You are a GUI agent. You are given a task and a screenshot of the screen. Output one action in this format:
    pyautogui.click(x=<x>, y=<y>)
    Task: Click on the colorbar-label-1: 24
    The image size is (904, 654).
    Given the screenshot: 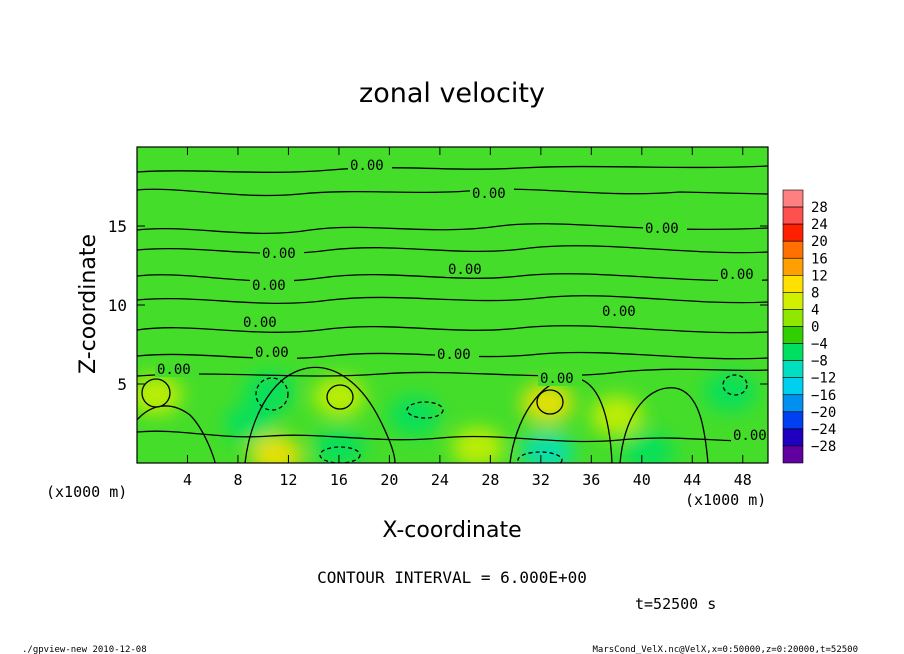 What is the action you would take?
    pyautogui.click(x=819, y=225)
    